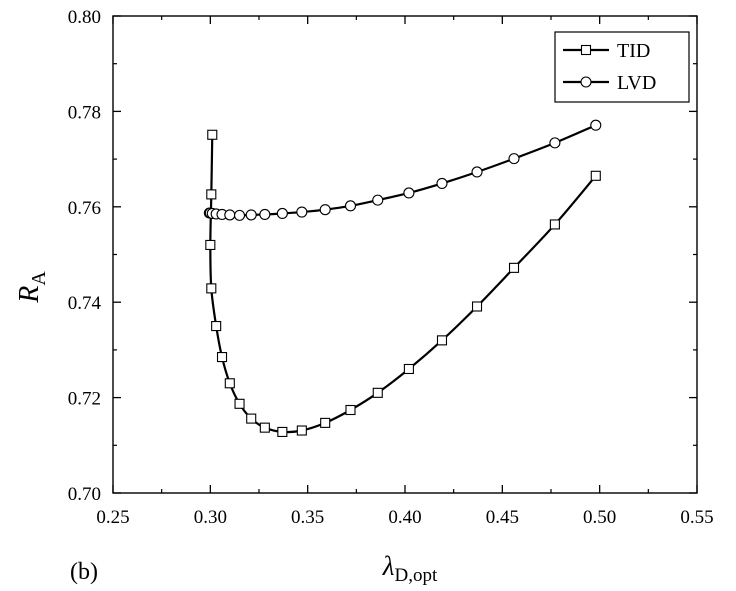 This screenshot has height=591, width=736. Describe the element at coordinates (633, 51) in the screenshot. I see `legend-label-tid: TID` at that location.